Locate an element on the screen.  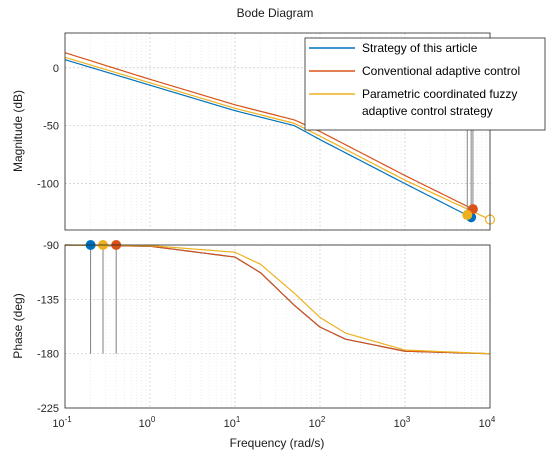
x-axis-label: Frequency (rad/s) is located at coordinates (277, 443).